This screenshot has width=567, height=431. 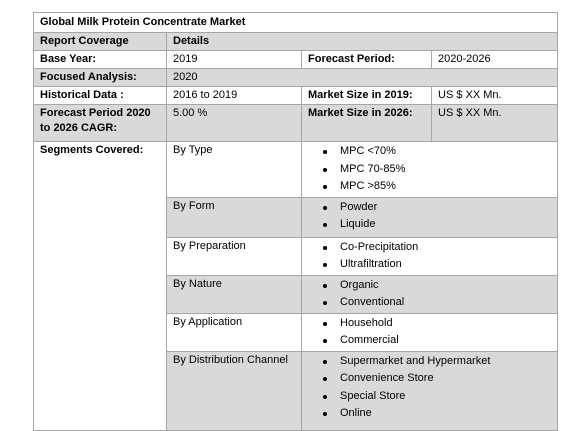 I want to click on segment-name: By Application, so click(x=234, y=332).